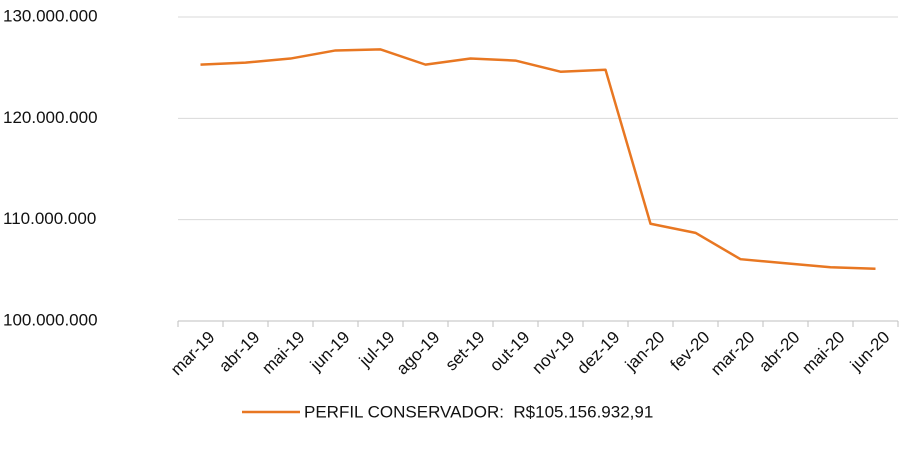 This screenshot has width=921, height=452. Describe the element at coordinates (823, 353) in the screenshot. I see `x-tick-label: mai-20` at that location.